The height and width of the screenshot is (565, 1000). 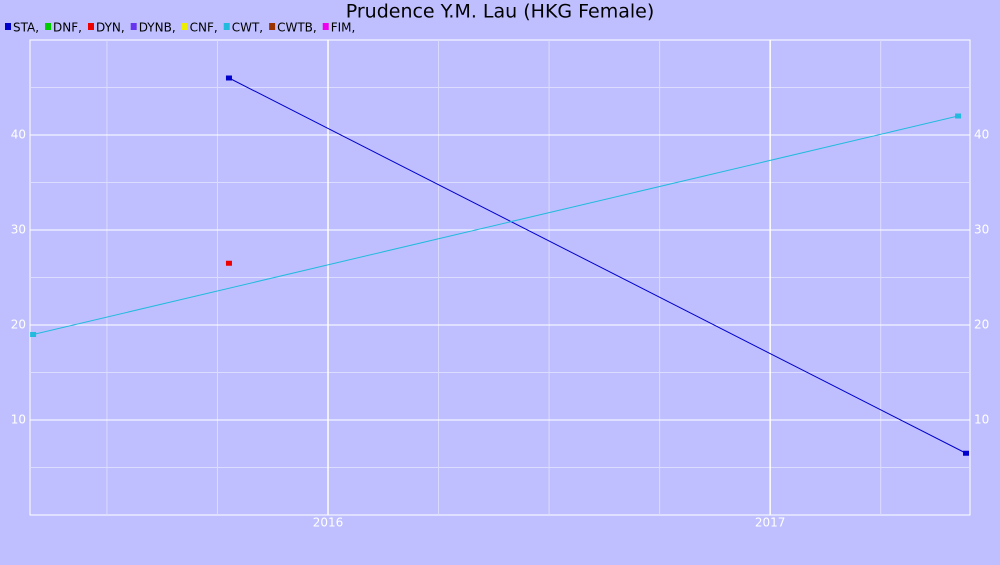 I want to click on legend-label: FIM,, so click(x=343, y=28).